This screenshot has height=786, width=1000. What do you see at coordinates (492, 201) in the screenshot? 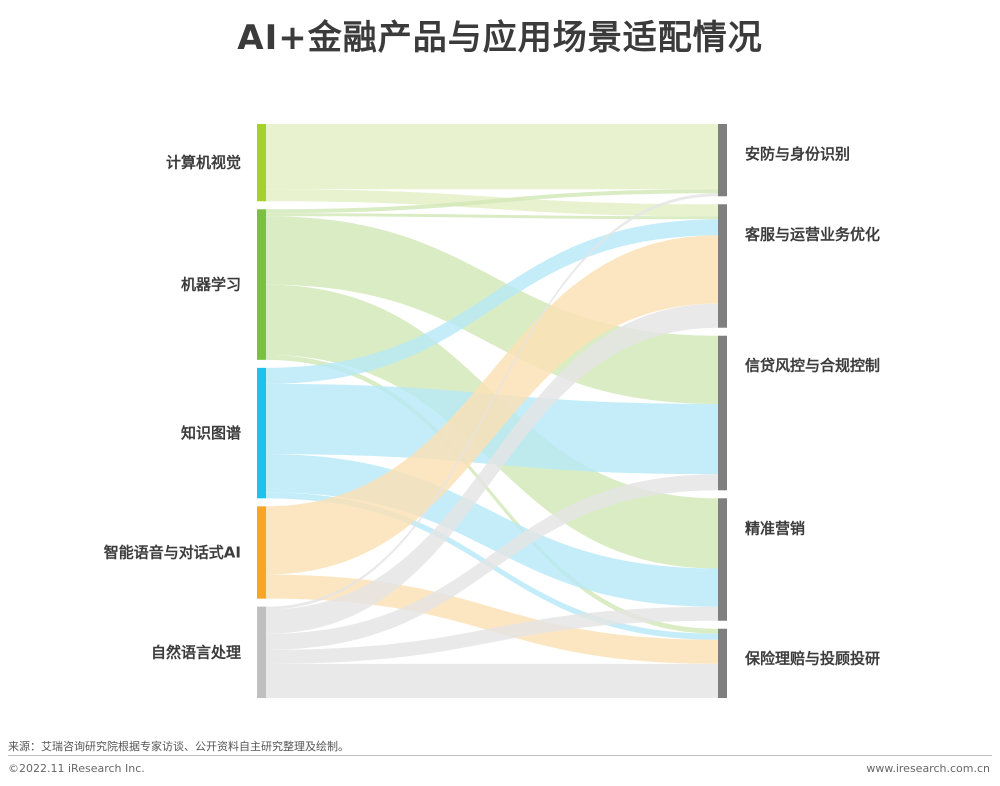
I see `flow-e69cbae599a8e5ada6e4b9a0-to-e5ae89e998b2e4b88ee8baabe4bbbde8af86e588ab` at bounding box center [492, 201].